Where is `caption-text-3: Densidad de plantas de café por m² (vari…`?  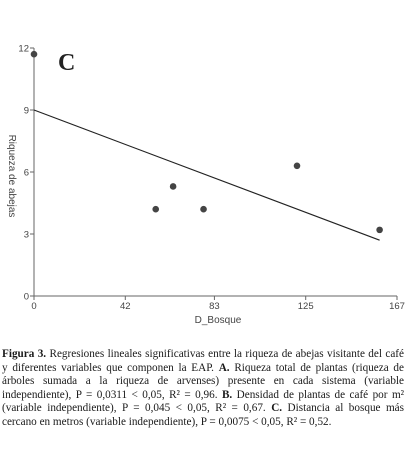 caption-text-3: Densidad de plantas de café por m² (vari… is located at coordinates (203, 401).